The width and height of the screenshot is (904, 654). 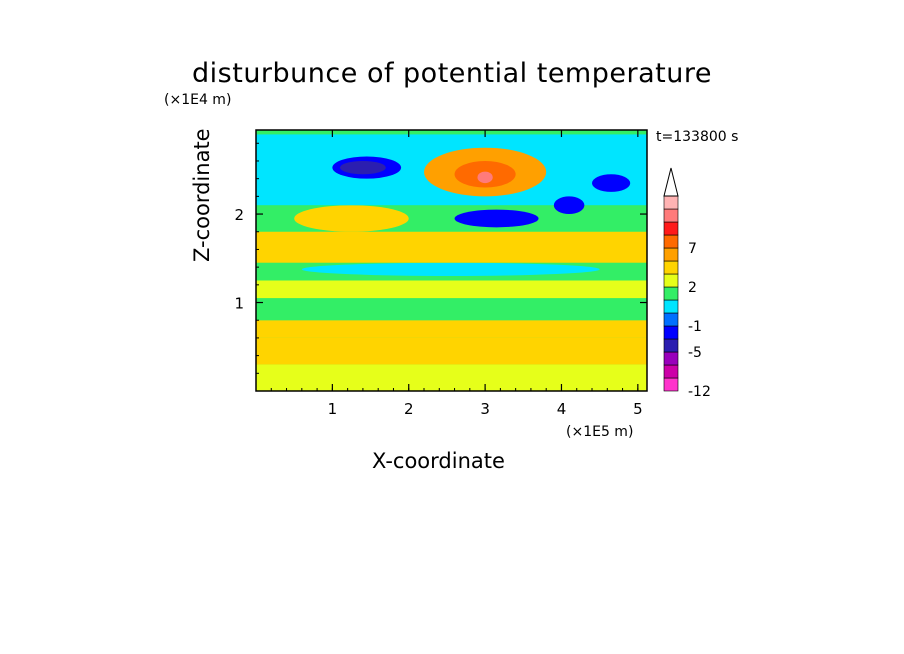 I want to click on y-tick-label: 1, so click(x=239, y=304).